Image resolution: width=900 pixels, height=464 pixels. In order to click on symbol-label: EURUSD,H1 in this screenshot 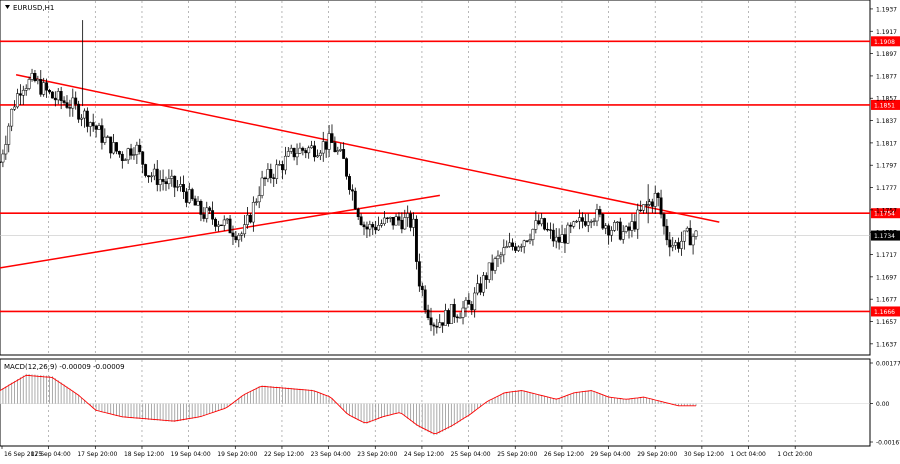, I will do `click(33, 8)`.